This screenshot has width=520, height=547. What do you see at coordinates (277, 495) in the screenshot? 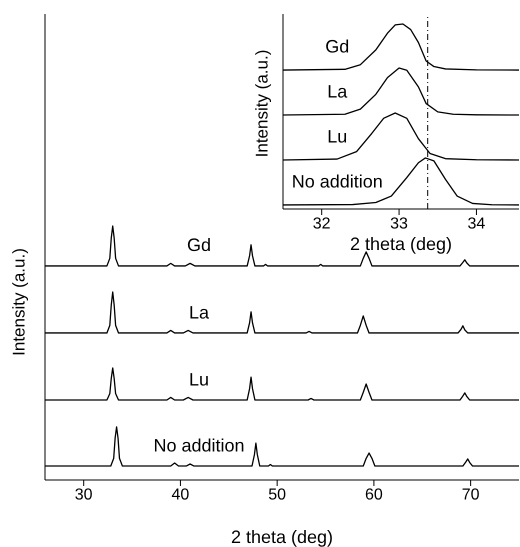
I see `x-tick-label: 50` at bounding box center [277, 495].